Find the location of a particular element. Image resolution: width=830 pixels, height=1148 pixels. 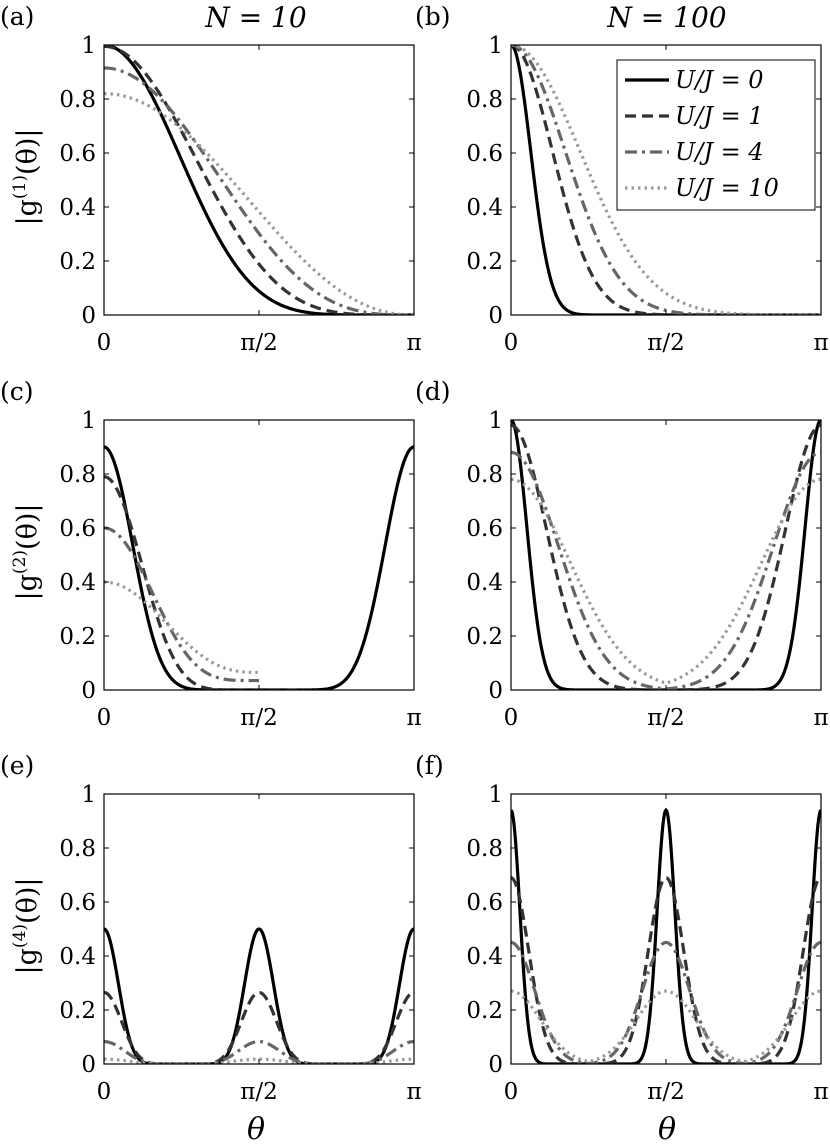

legend-entry: U/J = 0 is located at coordinates (719, 80).